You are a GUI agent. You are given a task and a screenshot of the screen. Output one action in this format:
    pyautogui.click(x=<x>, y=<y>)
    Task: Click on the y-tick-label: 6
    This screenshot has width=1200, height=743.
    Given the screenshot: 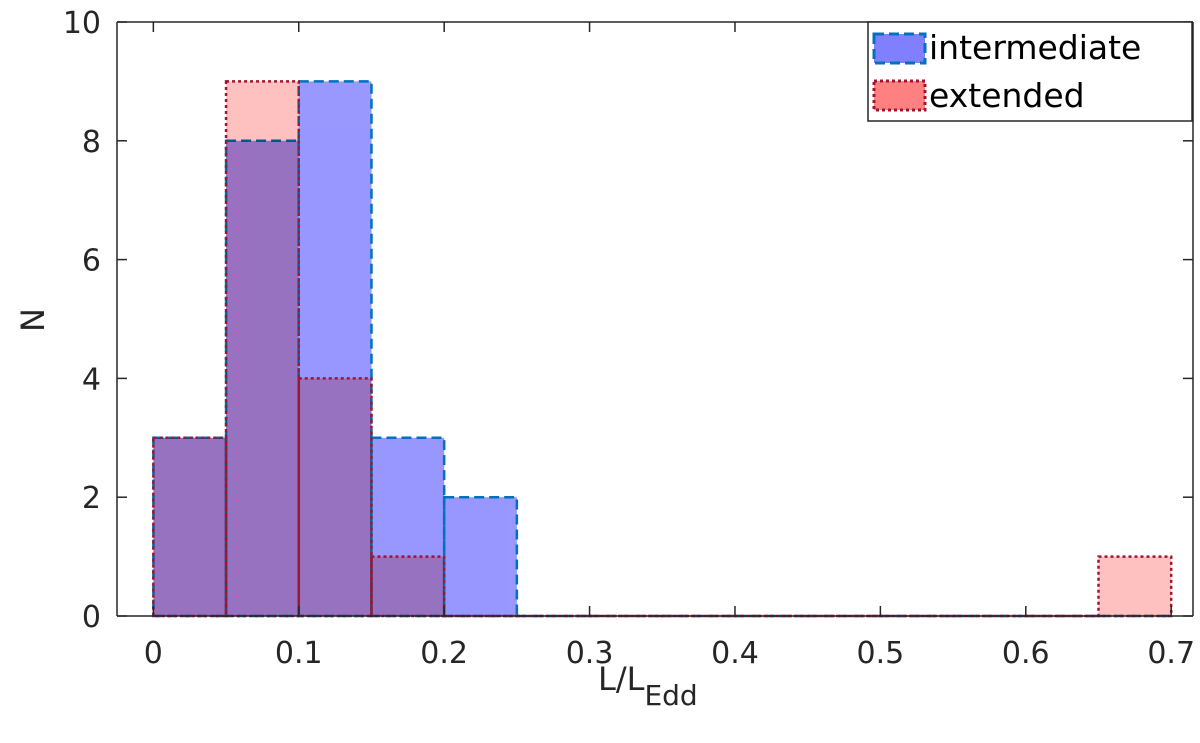 What is the action you would take?
    pyautogui.click(x=91, y=261)
    